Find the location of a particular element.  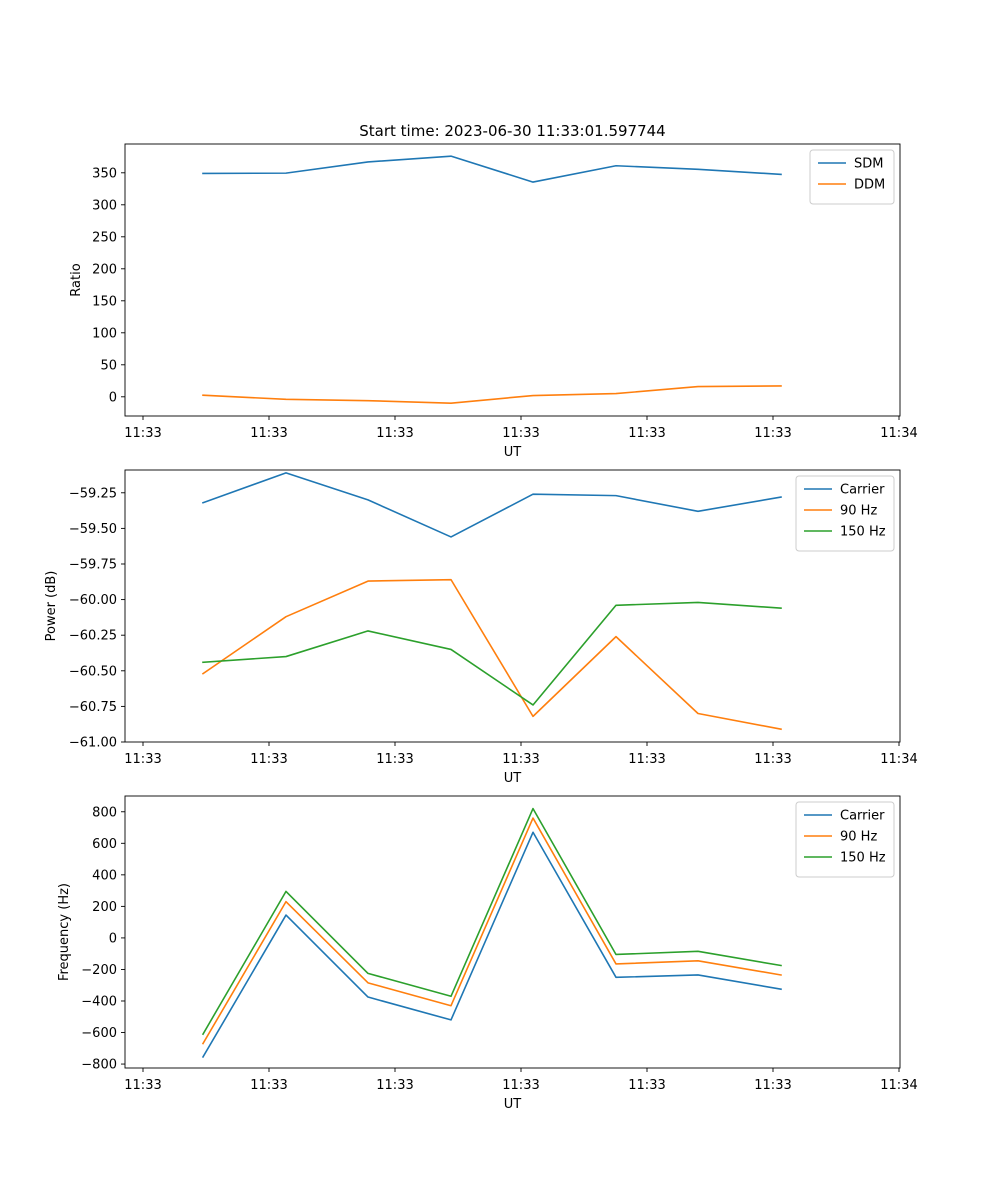

y-tick-label: 800 is located at coordinates (104, 812).